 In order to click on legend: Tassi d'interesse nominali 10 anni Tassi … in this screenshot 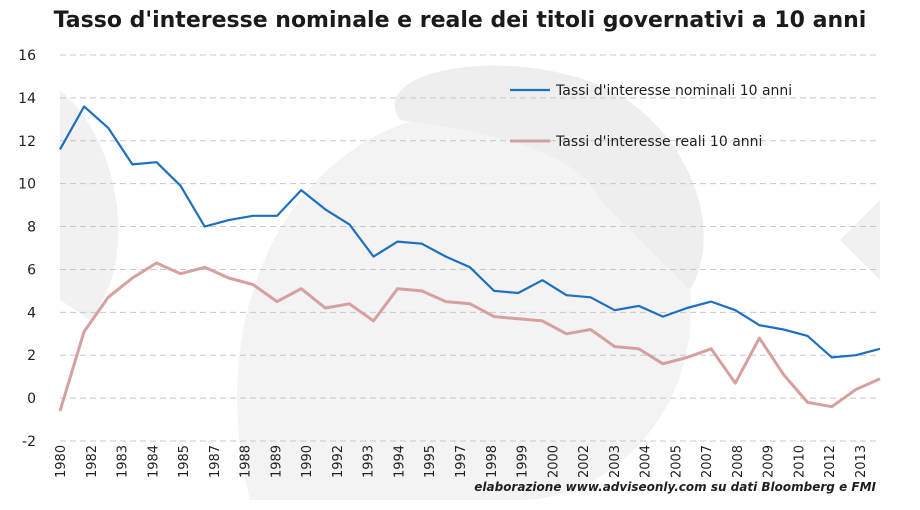, I will do `click(651, 116)`.